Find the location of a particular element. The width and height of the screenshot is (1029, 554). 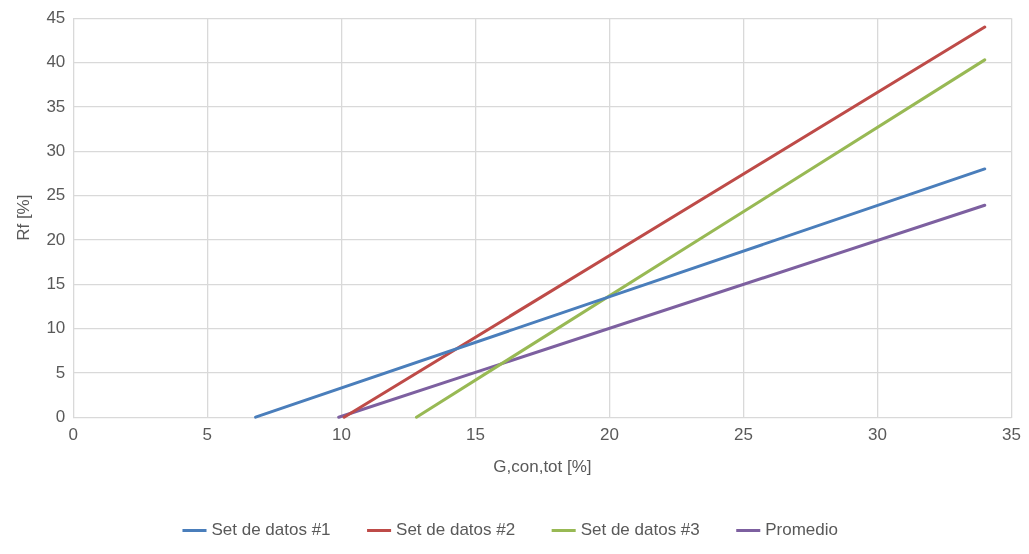

legend-label: Set de datos #1 is located at coordinates (271, 530).